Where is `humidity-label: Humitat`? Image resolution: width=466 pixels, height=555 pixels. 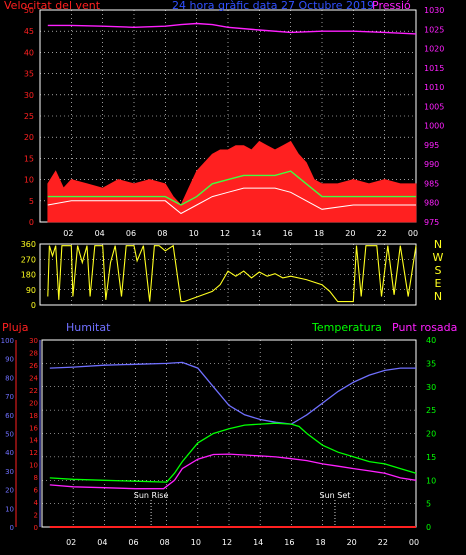
humidity-label: Humitat is located at coordinates (88, 327).